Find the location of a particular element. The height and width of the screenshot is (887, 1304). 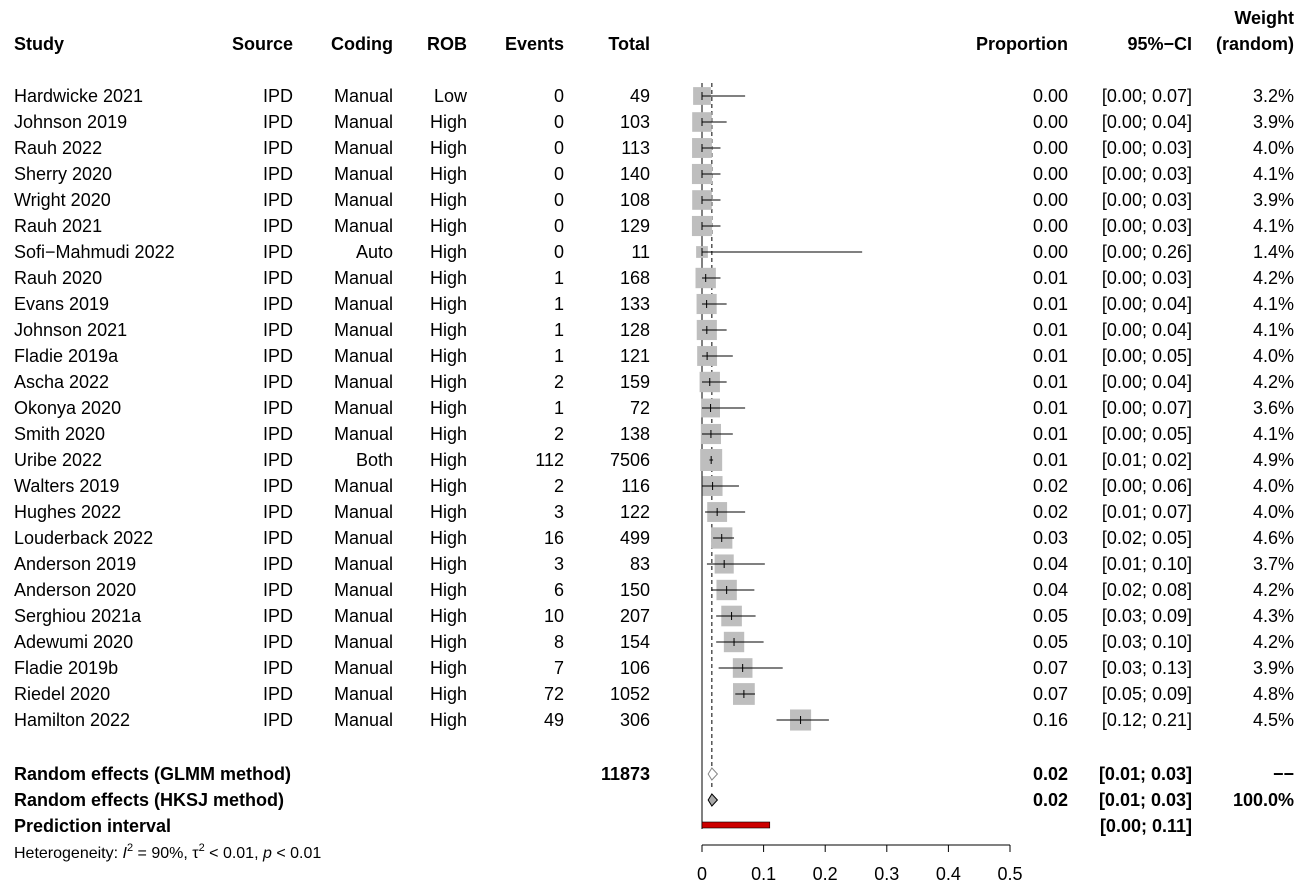

study-events: 72 is located at coordinates (554, 694).